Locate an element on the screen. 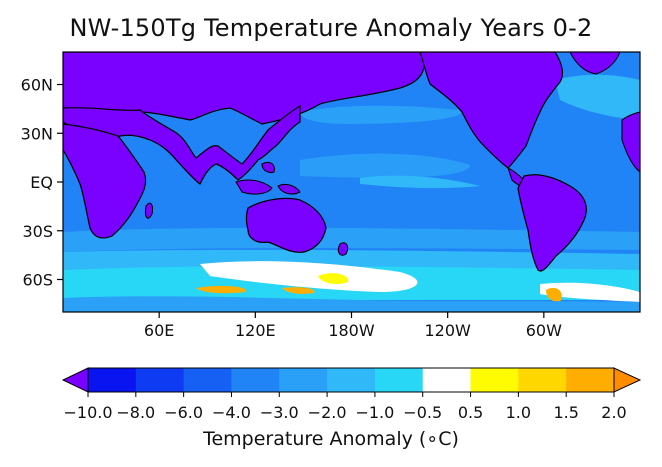  colorbar-tick-label: −10.0 is located at coordinates (87, 412).